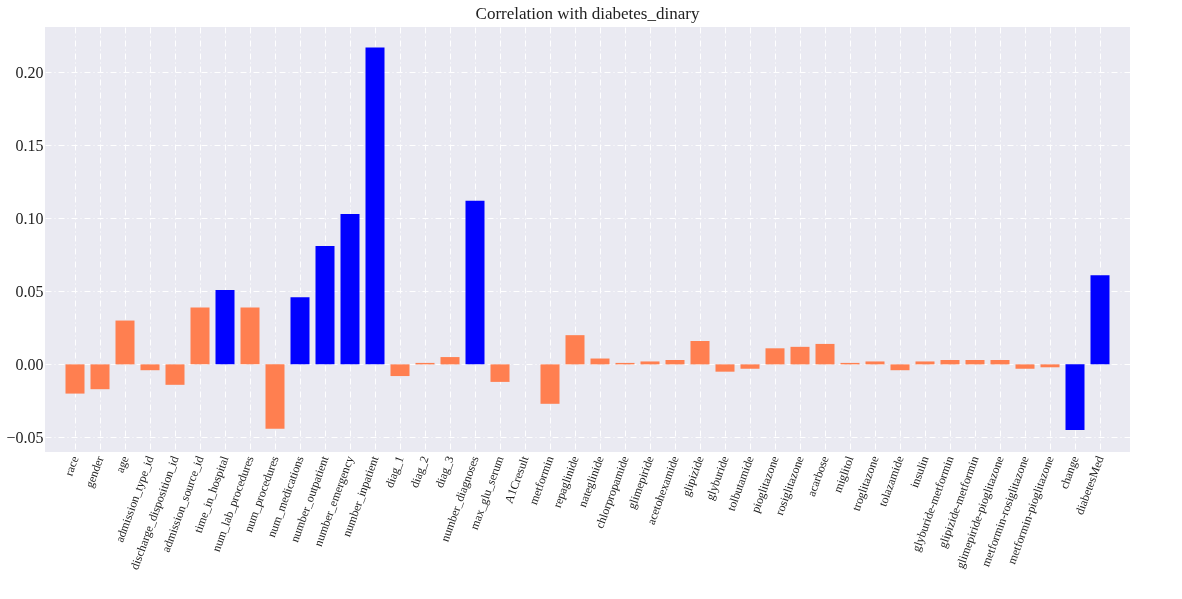 This screenshot has width=1182, height=599. I want to click on chart-title: Correlation with diabetes_dinary, so click(587, 13).